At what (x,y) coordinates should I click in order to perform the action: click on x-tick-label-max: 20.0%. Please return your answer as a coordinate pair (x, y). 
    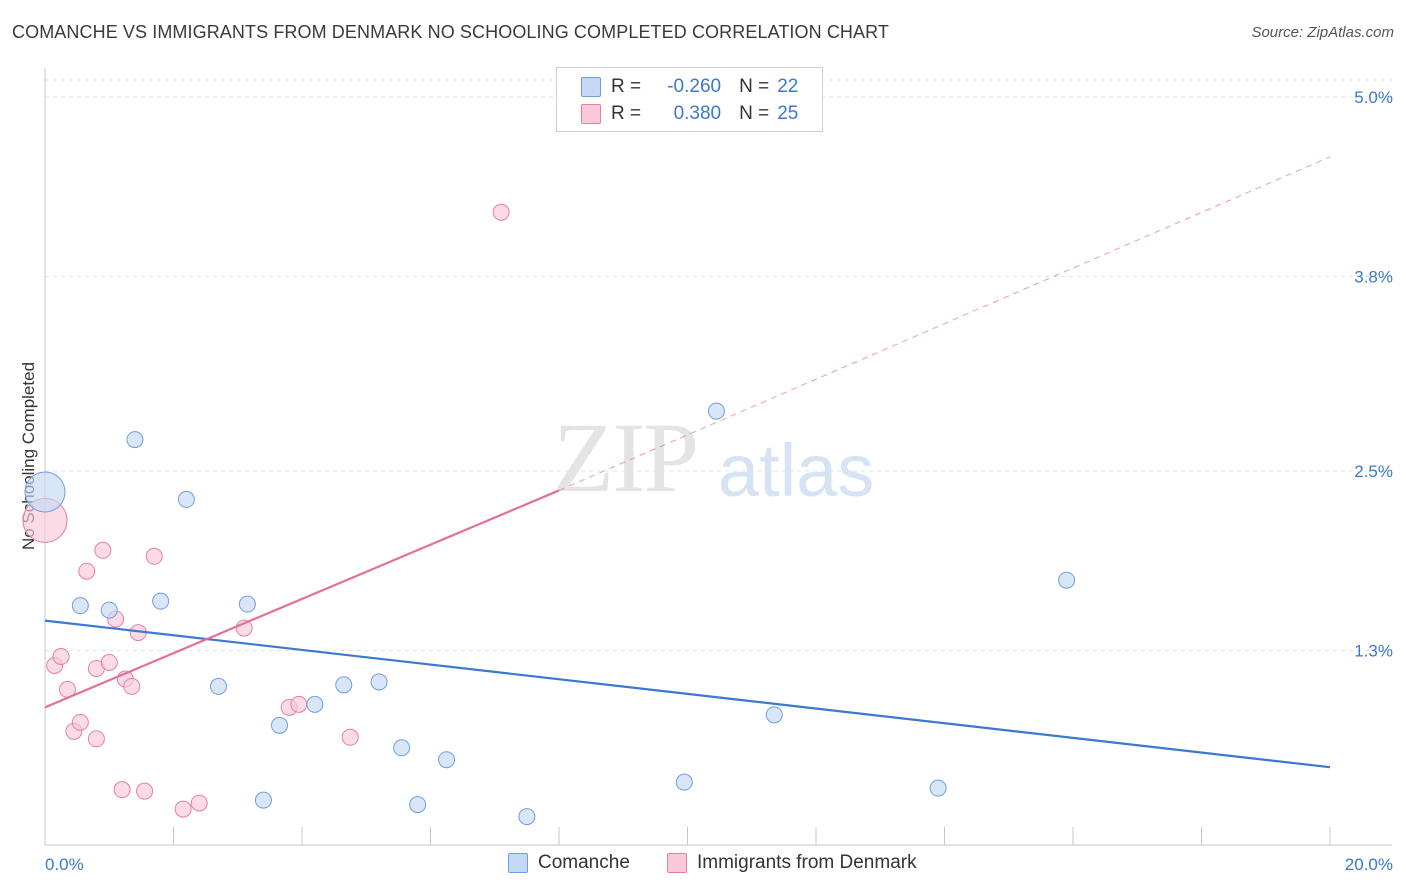
    Looking at the image, I should click on (1369, 864).